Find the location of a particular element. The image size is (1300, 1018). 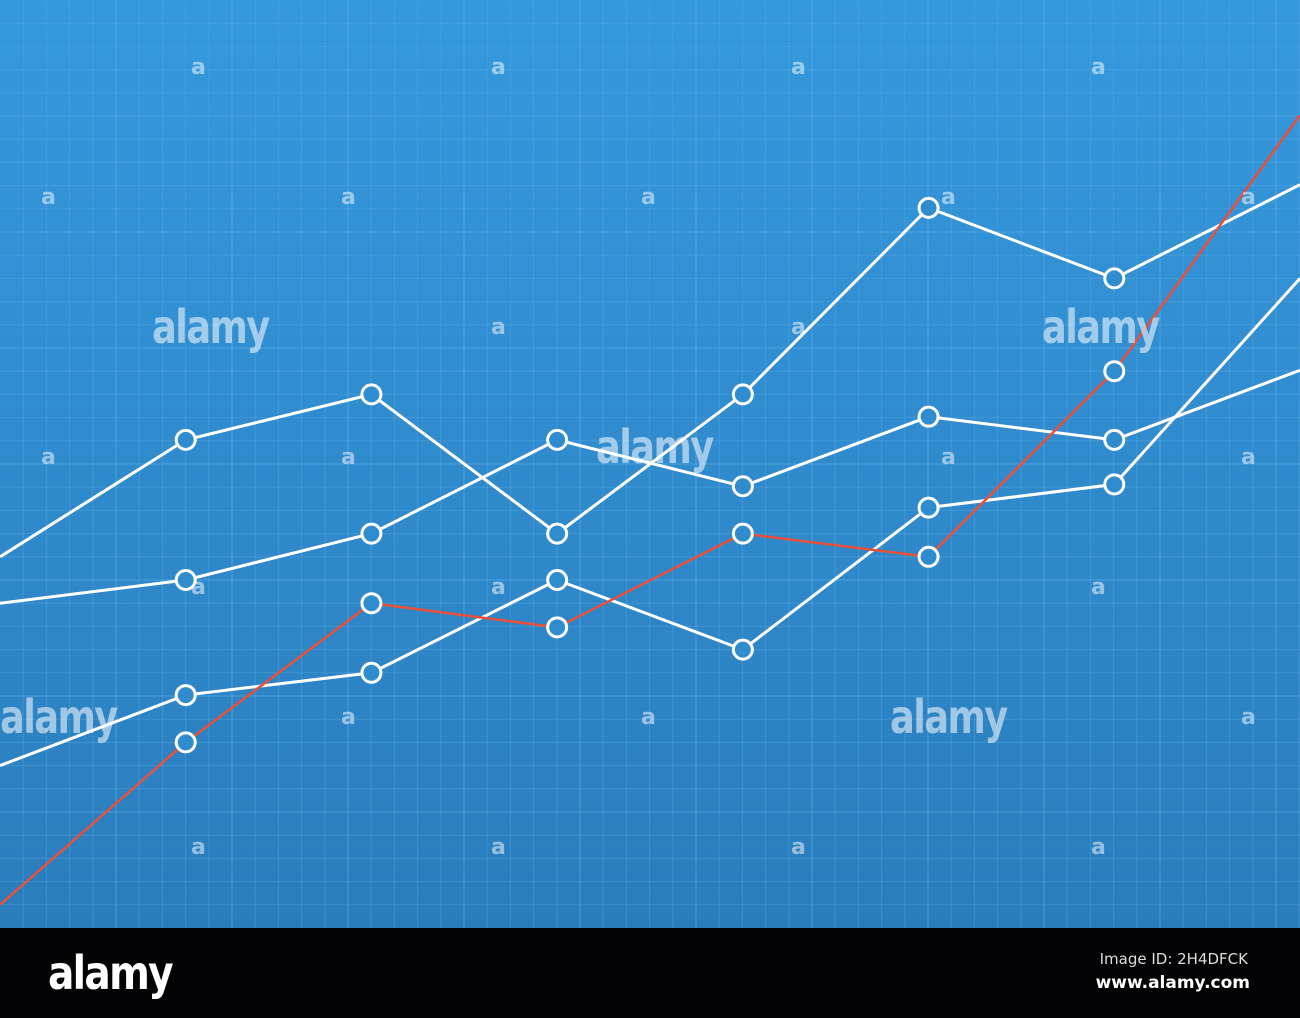

footer-bar: alamy Image ID: 2H4DFCK www.alamy.com is located at coordinates (650, 973).